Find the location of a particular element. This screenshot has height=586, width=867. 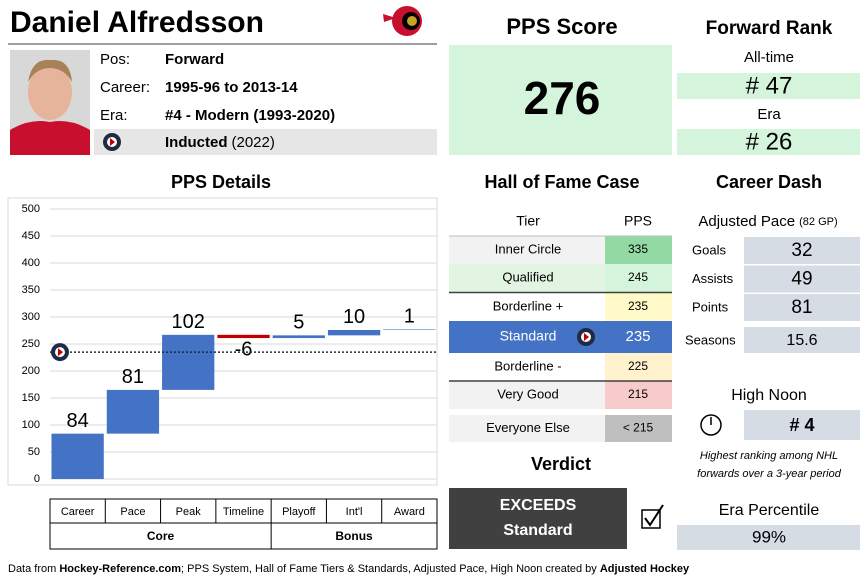

data-label: 5 is located at coordinates (298, 323).